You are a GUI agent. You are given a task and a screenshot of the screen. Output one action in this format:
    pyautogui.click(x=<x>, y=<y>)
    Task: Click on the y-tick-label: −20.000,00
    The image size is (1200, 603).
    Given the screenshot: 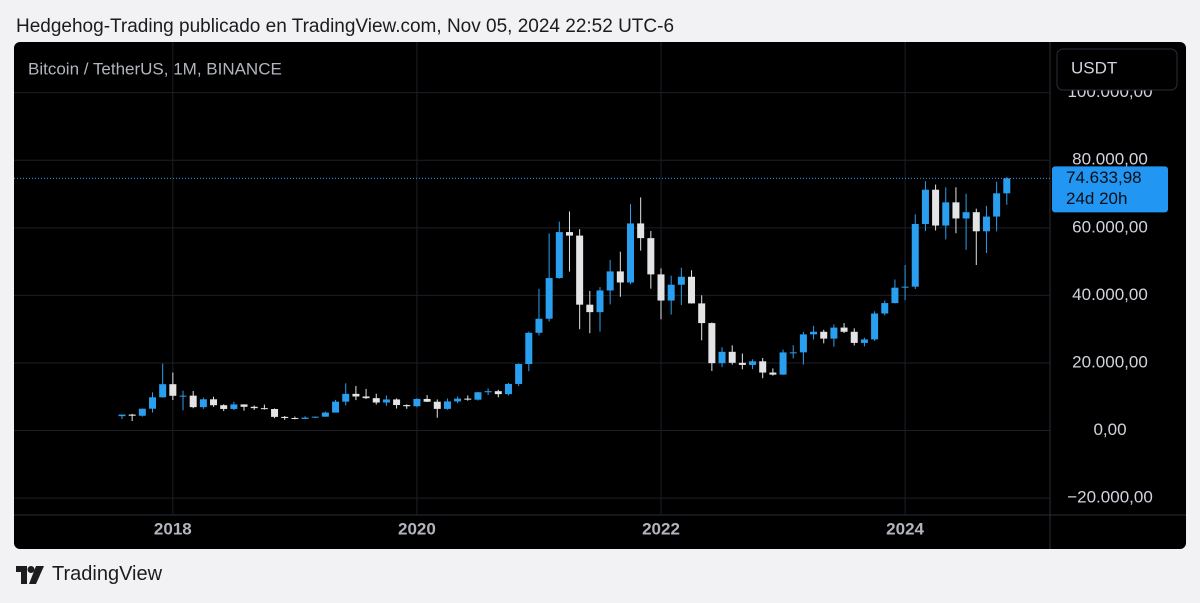 What is the action you would take?
    pyautogui.click(x=1110, y=497)
    